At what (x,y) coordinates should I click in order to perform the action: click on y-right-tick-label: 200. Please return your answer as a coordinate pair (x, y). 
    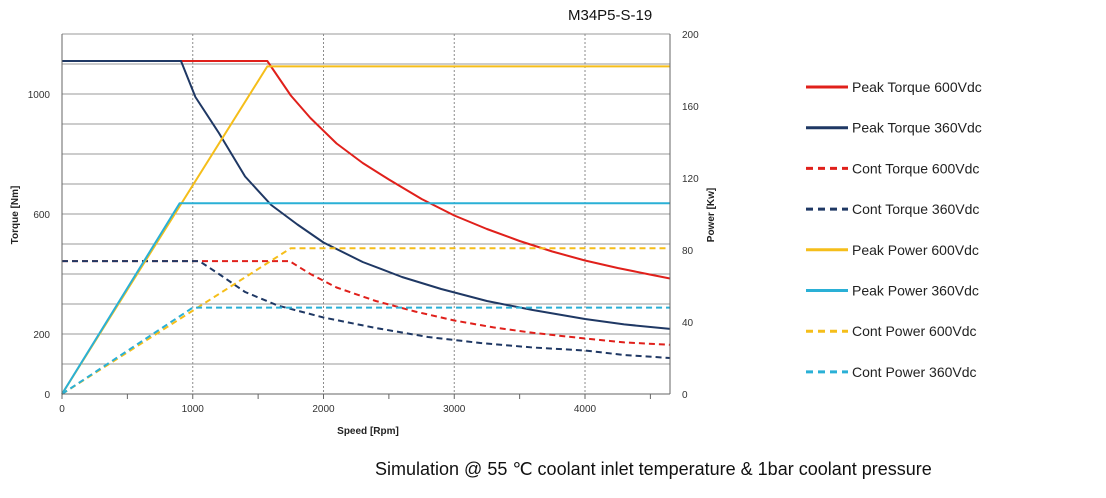
    Looking at the image, I should click on (690, 35).